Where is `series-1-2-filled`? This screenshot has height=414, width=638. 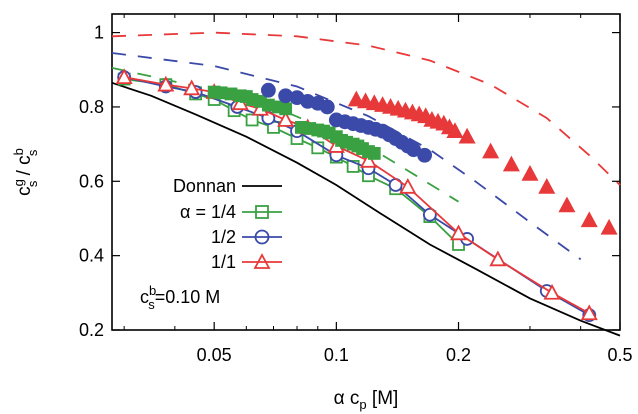
series-1-2-filled is located at coordinates (346, 122).